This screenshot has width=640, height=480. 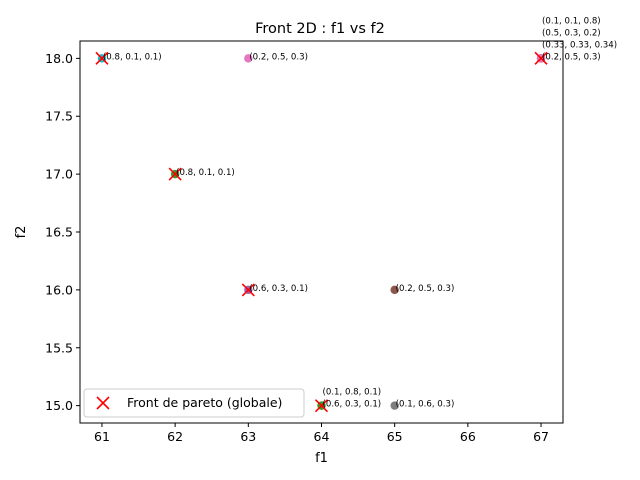 I want to click on y-axis-label: f2, so click(x=21, y=232).